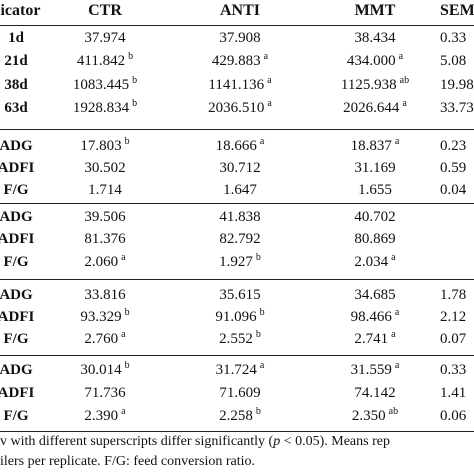 The image size is (474, 474). I want to click on table-cell: 0.06, so click(453, 416).